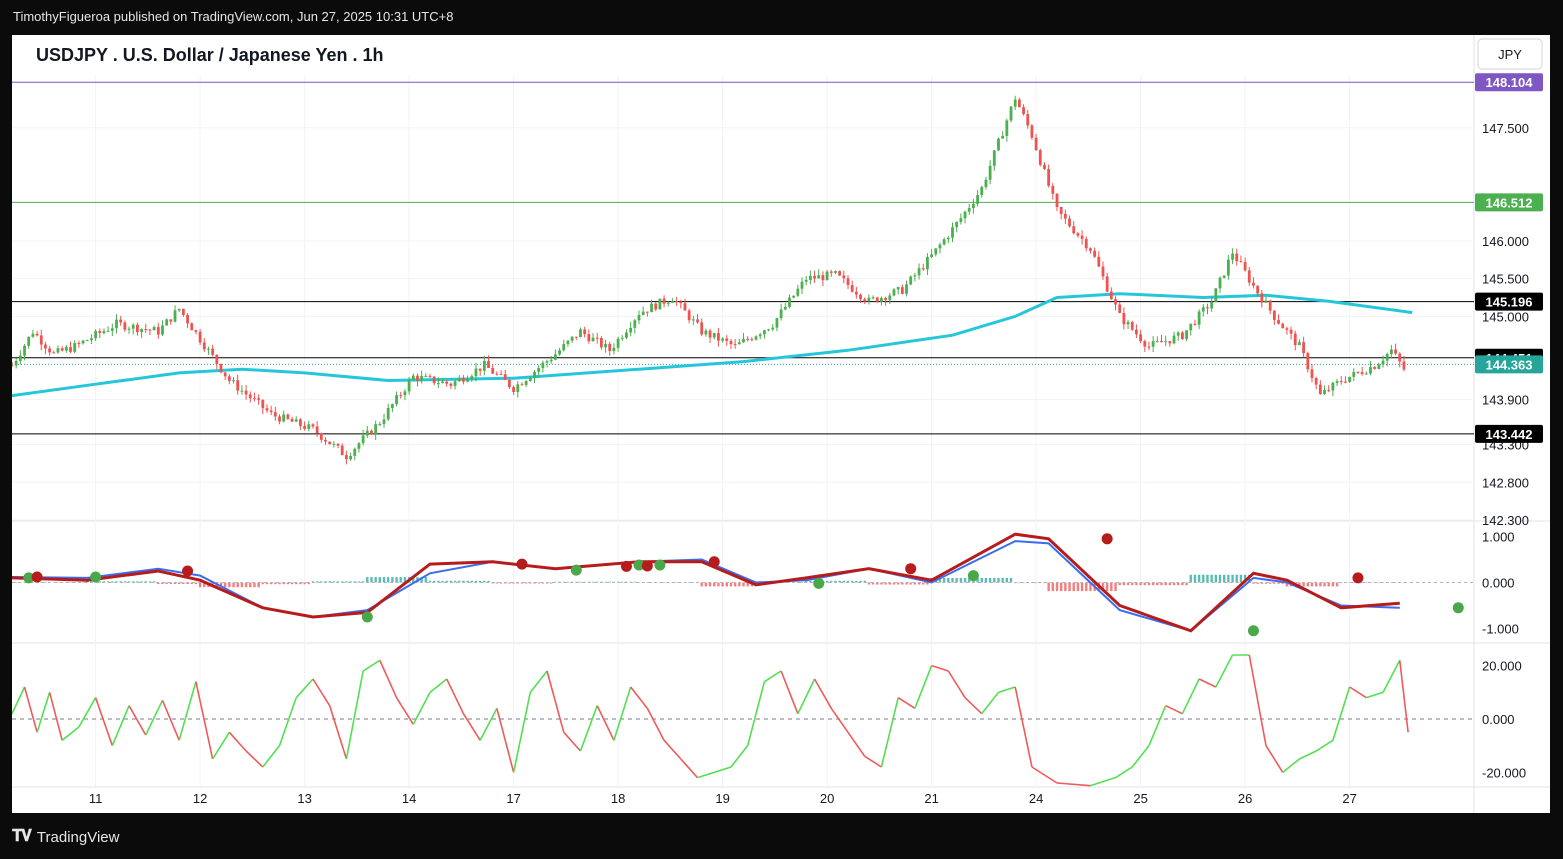 The image size is (1563, 859). I want to click on price-tick-label: 146.000, so click(1505, 241).